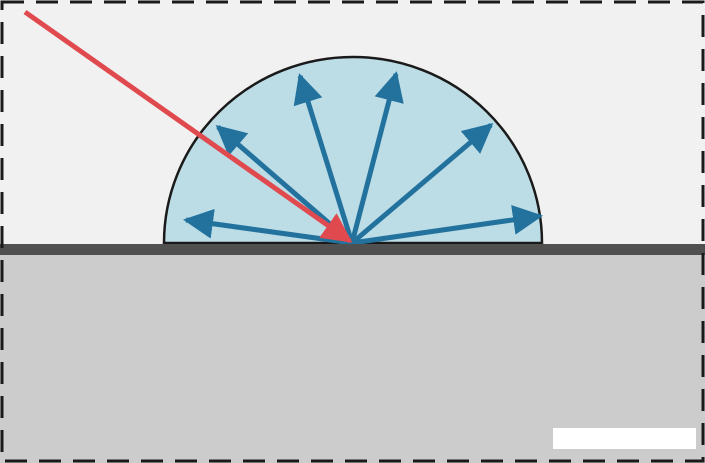 The height and width of the screenshot is (463, 705). Describe the element at coordinates (624, 438) in the screenshot. I see `blank-patch` at that location.